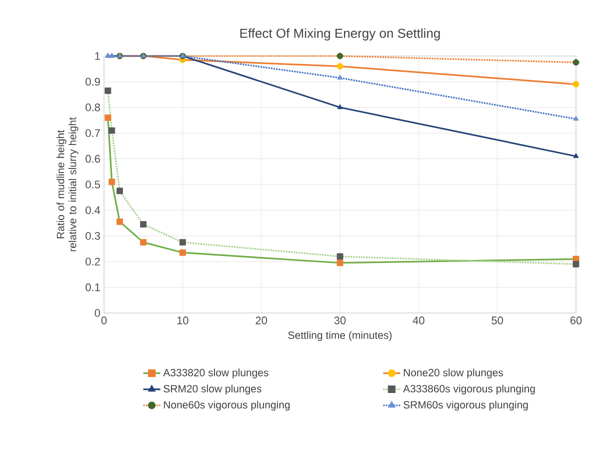  I want to click on y-tick-label: 0.1, so click(93, 287).